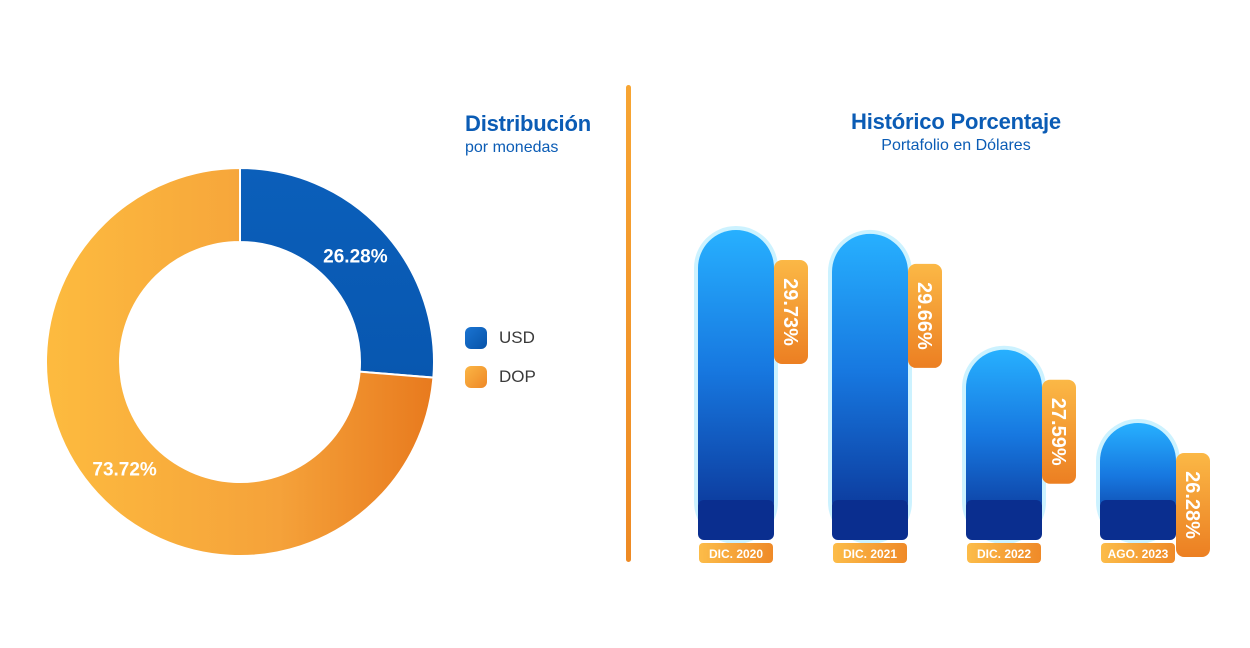  What do you see at coordinates (517, 337) in the screenshot?
I see `legend-label-usd: USD` at bounding box center [517, 337].